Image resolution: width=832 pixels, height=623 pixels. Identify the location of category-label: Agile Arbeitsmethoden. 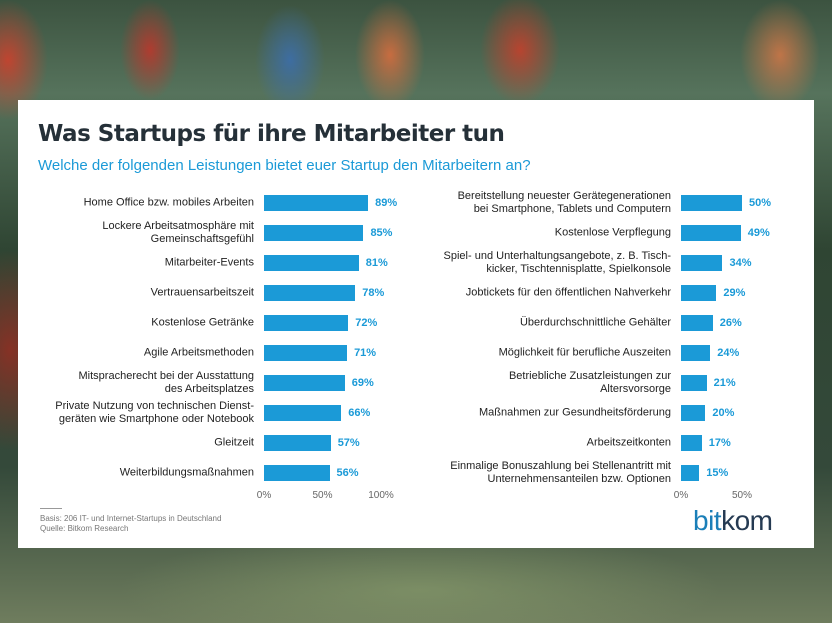
(198, 352).